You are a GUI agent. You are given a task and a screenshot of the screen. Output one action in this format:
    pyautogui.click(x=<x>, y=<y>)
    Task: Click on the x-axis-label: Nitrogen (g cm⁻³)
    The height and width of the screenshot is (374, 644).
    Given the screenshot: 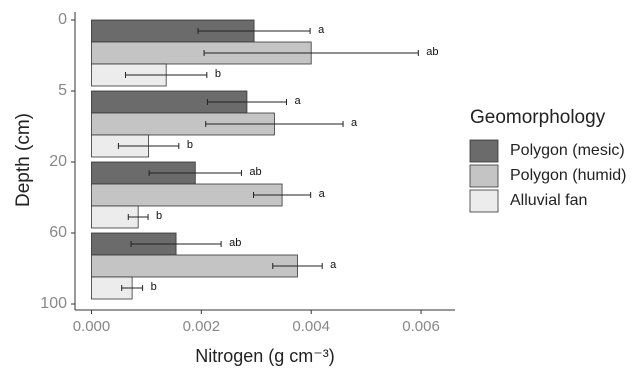 What is the action you would take?
    pyautogui.click(x=265, y=356)
    